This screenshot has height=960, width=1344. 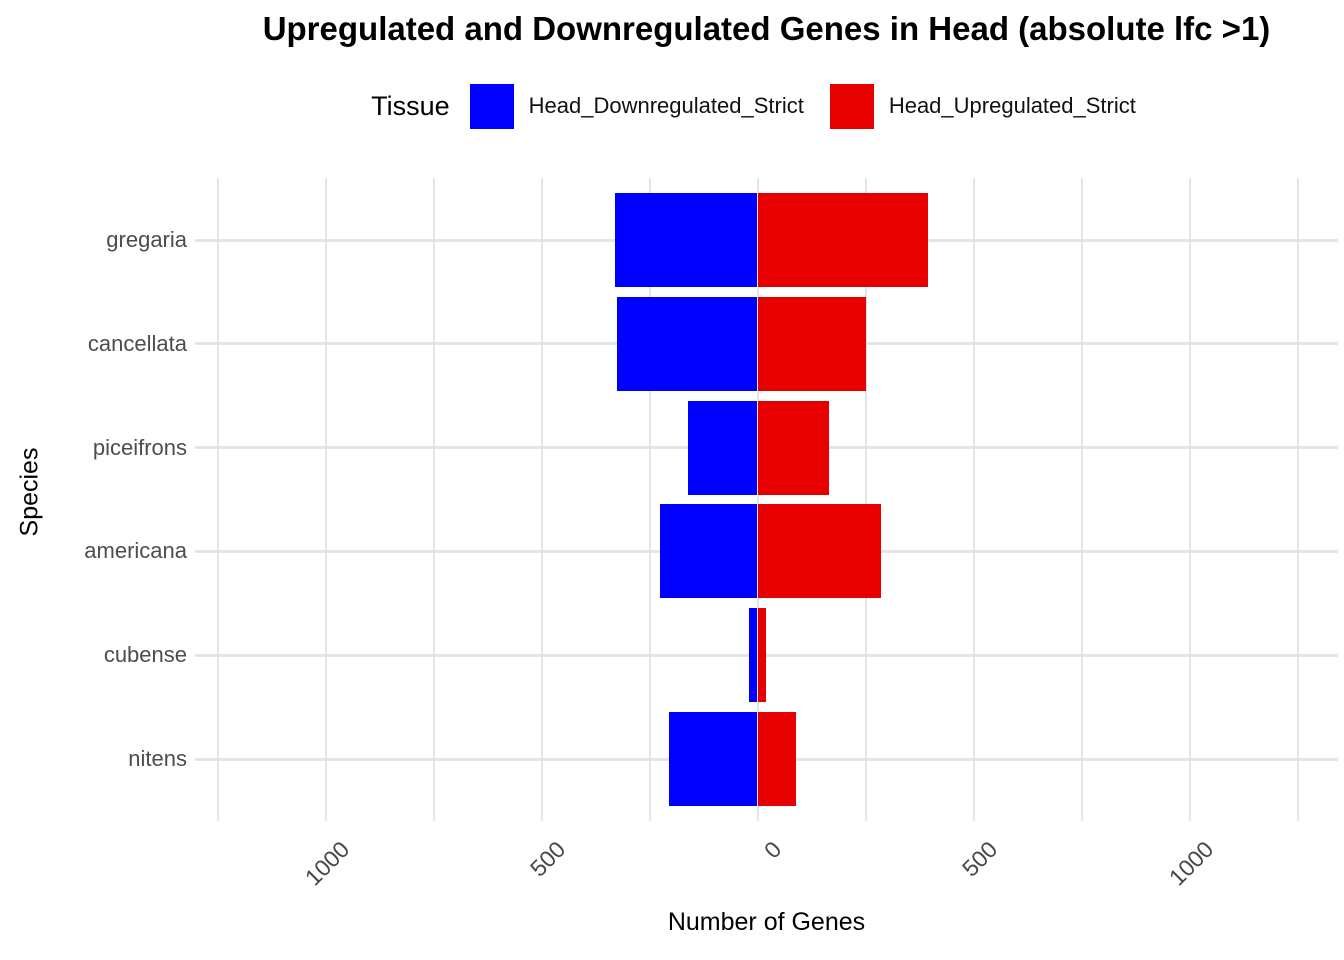 What do you see at coordinates (139, 447) in the screenshot?
I see `y-tick-label-piceifrons: piceifrons` at bounding box center [139, 447].